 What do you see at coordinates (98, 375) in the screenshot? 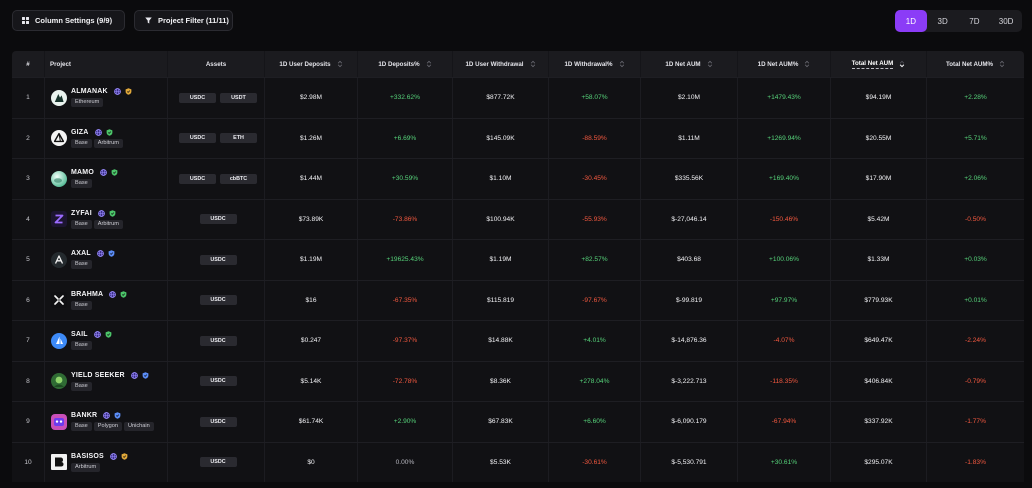
I see `project-name: YIELD SEEKER` at bounding box center [98, 375].